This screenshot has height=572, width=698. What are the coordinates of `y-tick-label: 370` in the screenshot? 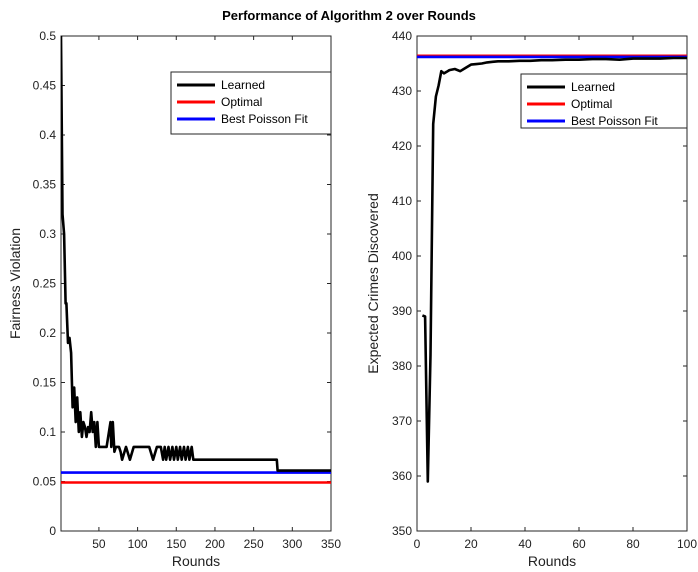 It's located at (402, 421).